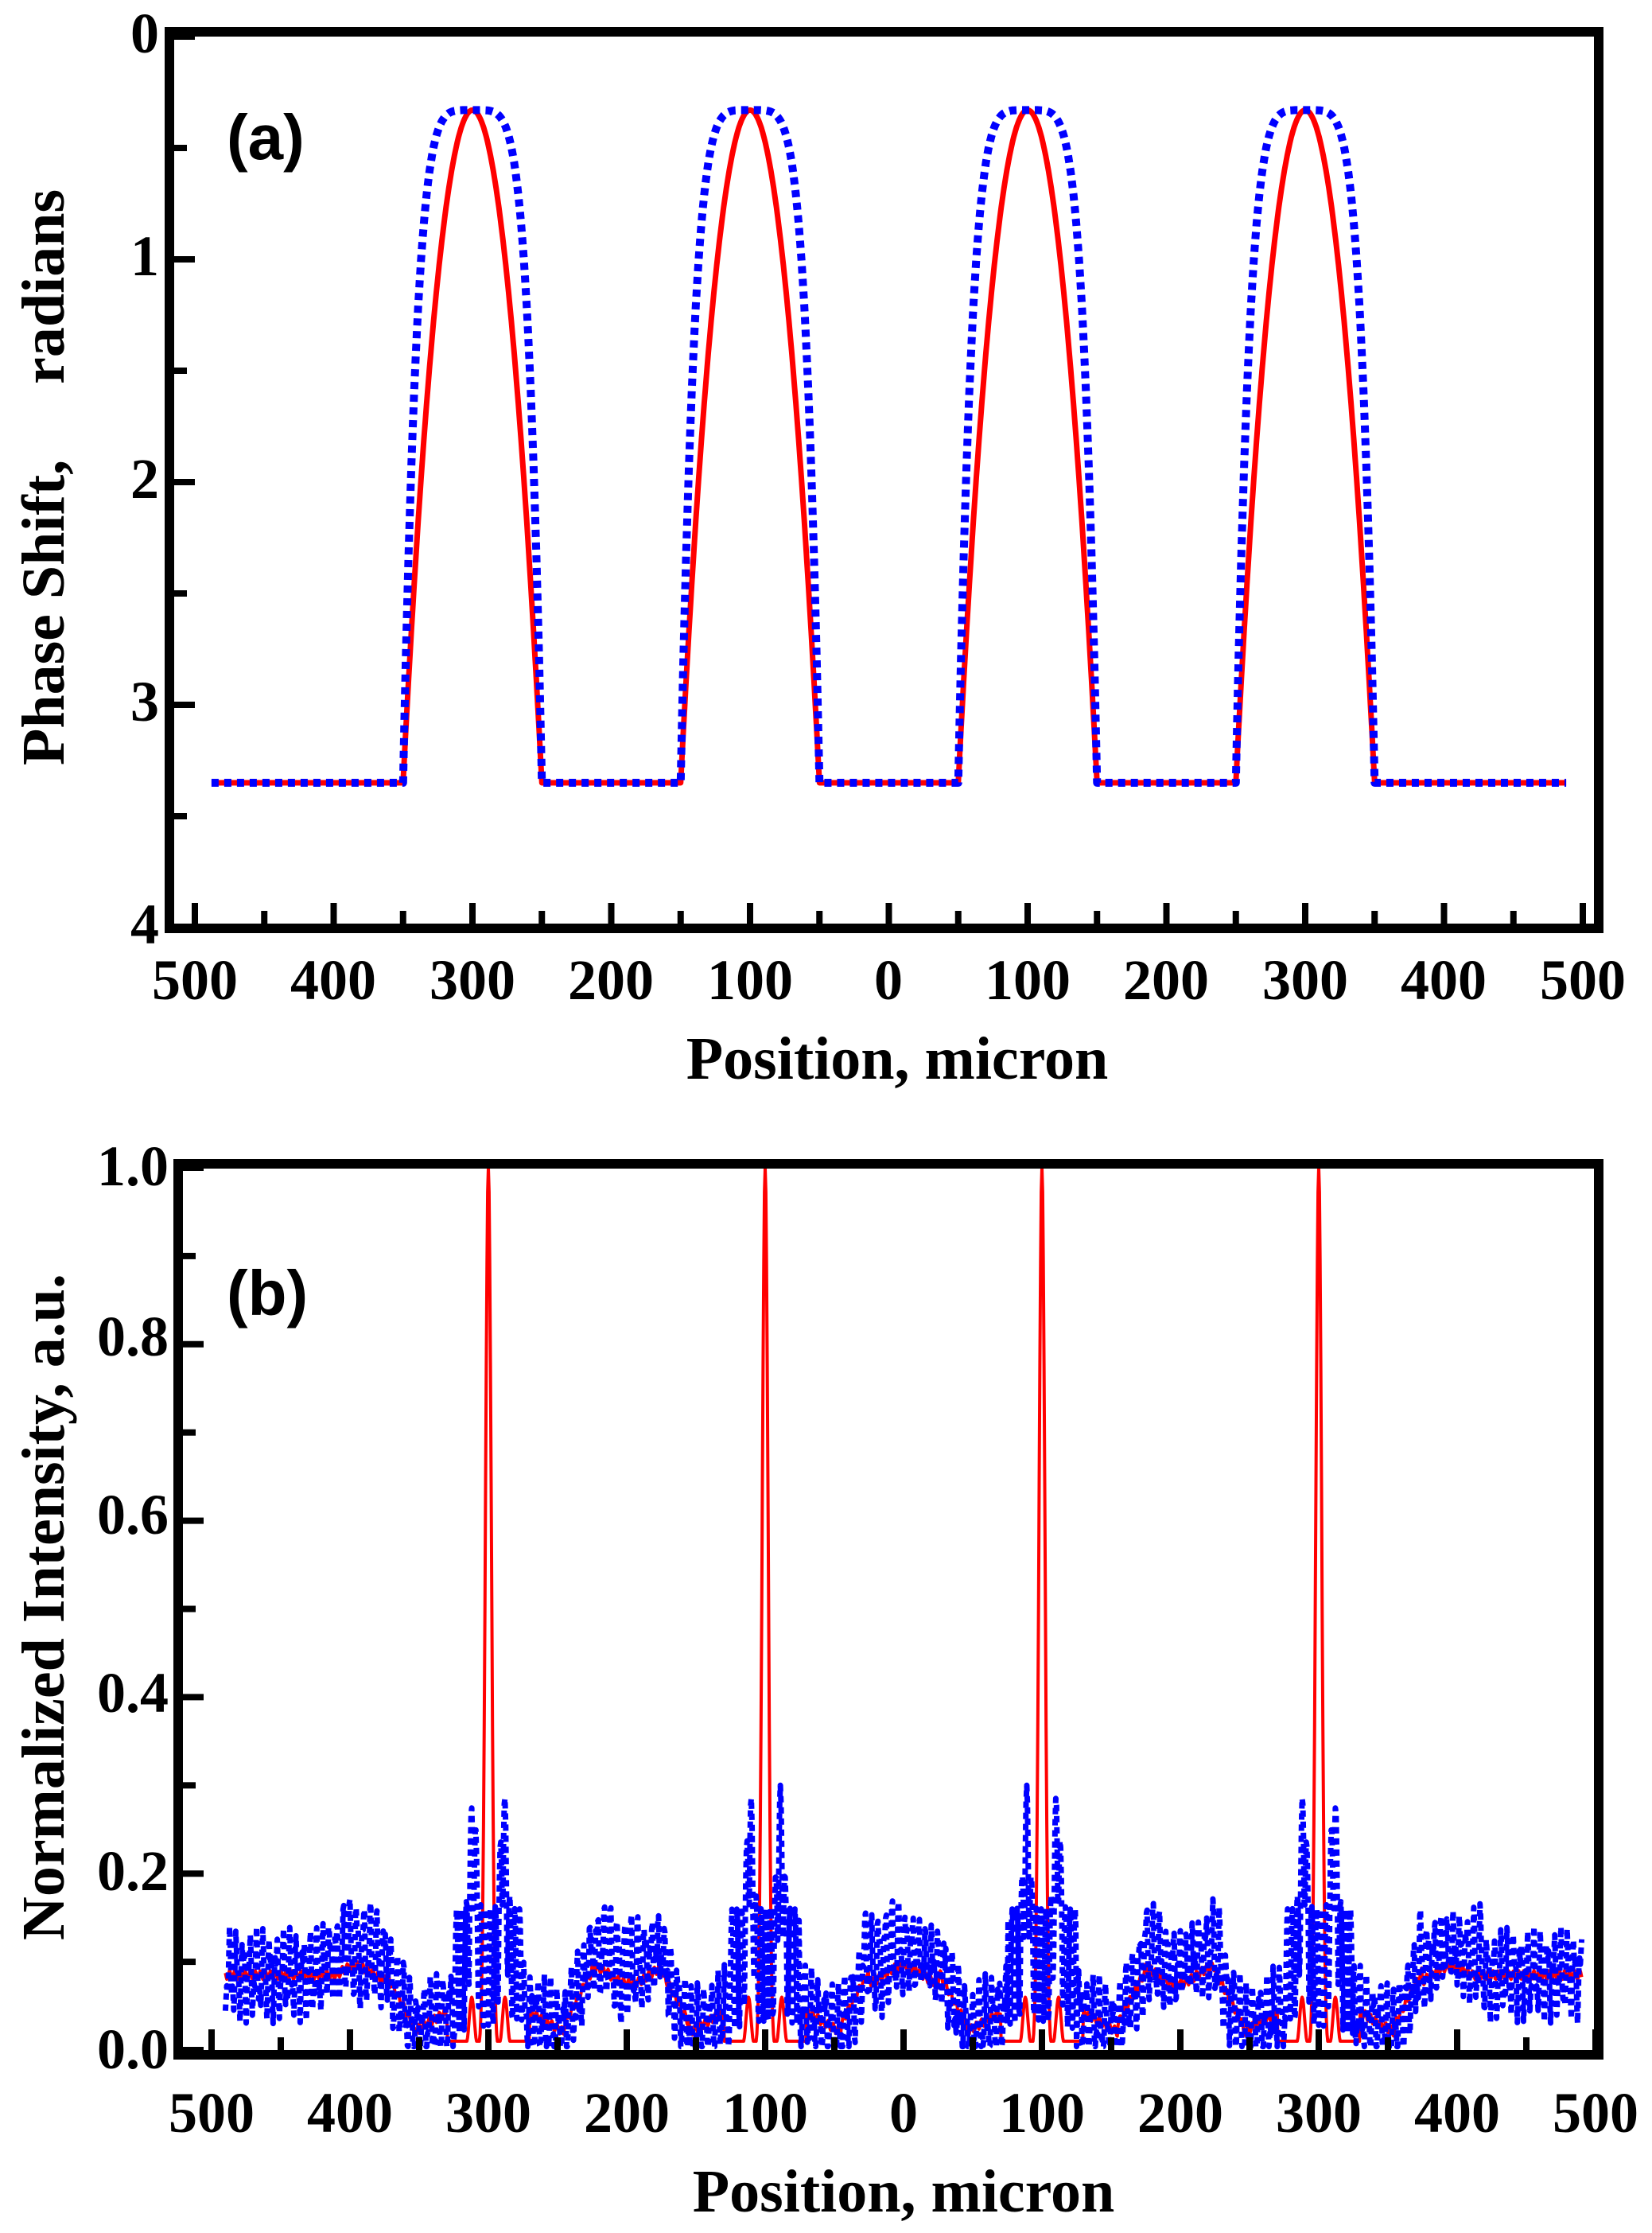 This screenshot has height=2233, width=1652. Describe the element at coordinates (267, 1293) in the screenshot. I see `panel-b-label: (b)` at that location.